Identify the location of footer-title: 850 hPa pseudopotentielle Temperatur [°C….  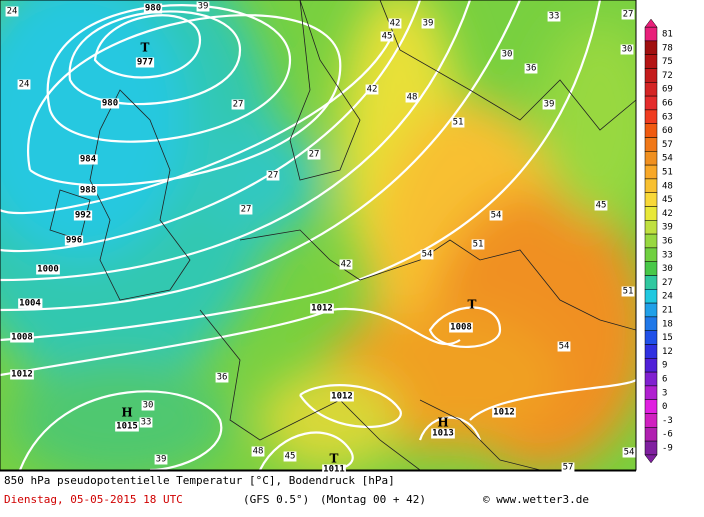
(199, 480).